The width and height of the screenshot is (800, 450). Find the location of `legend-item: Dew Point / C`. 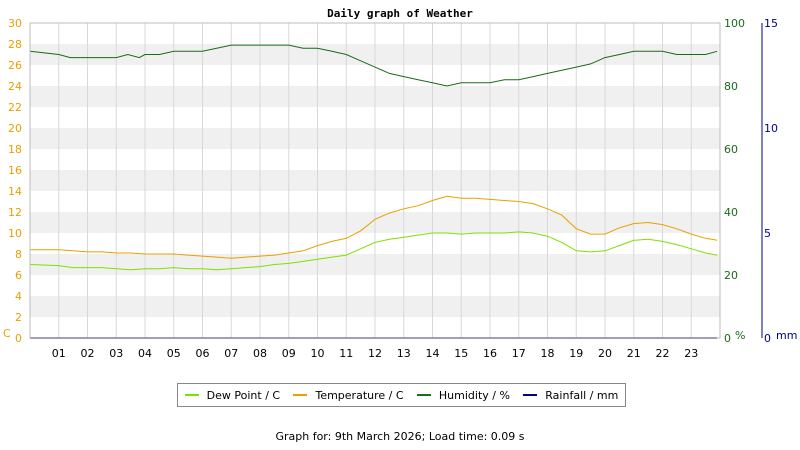

legend-item: Dew Point / C is located at coordinates (232, 395).